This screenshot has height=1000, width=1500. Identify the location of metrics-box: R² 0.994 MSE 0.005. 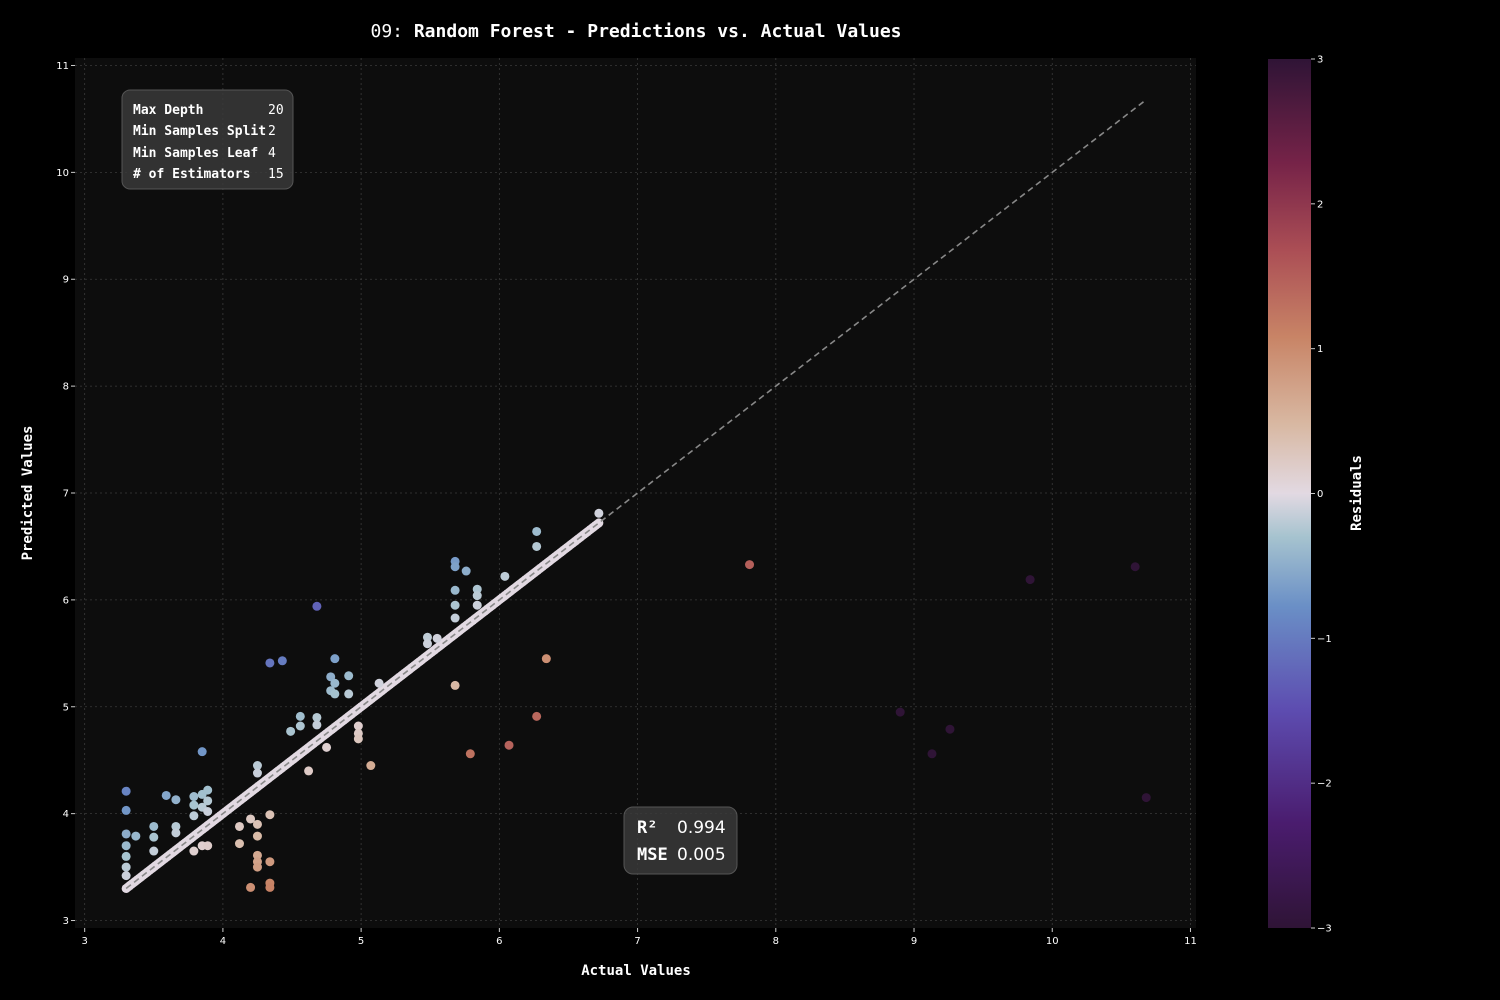
(680, 840).